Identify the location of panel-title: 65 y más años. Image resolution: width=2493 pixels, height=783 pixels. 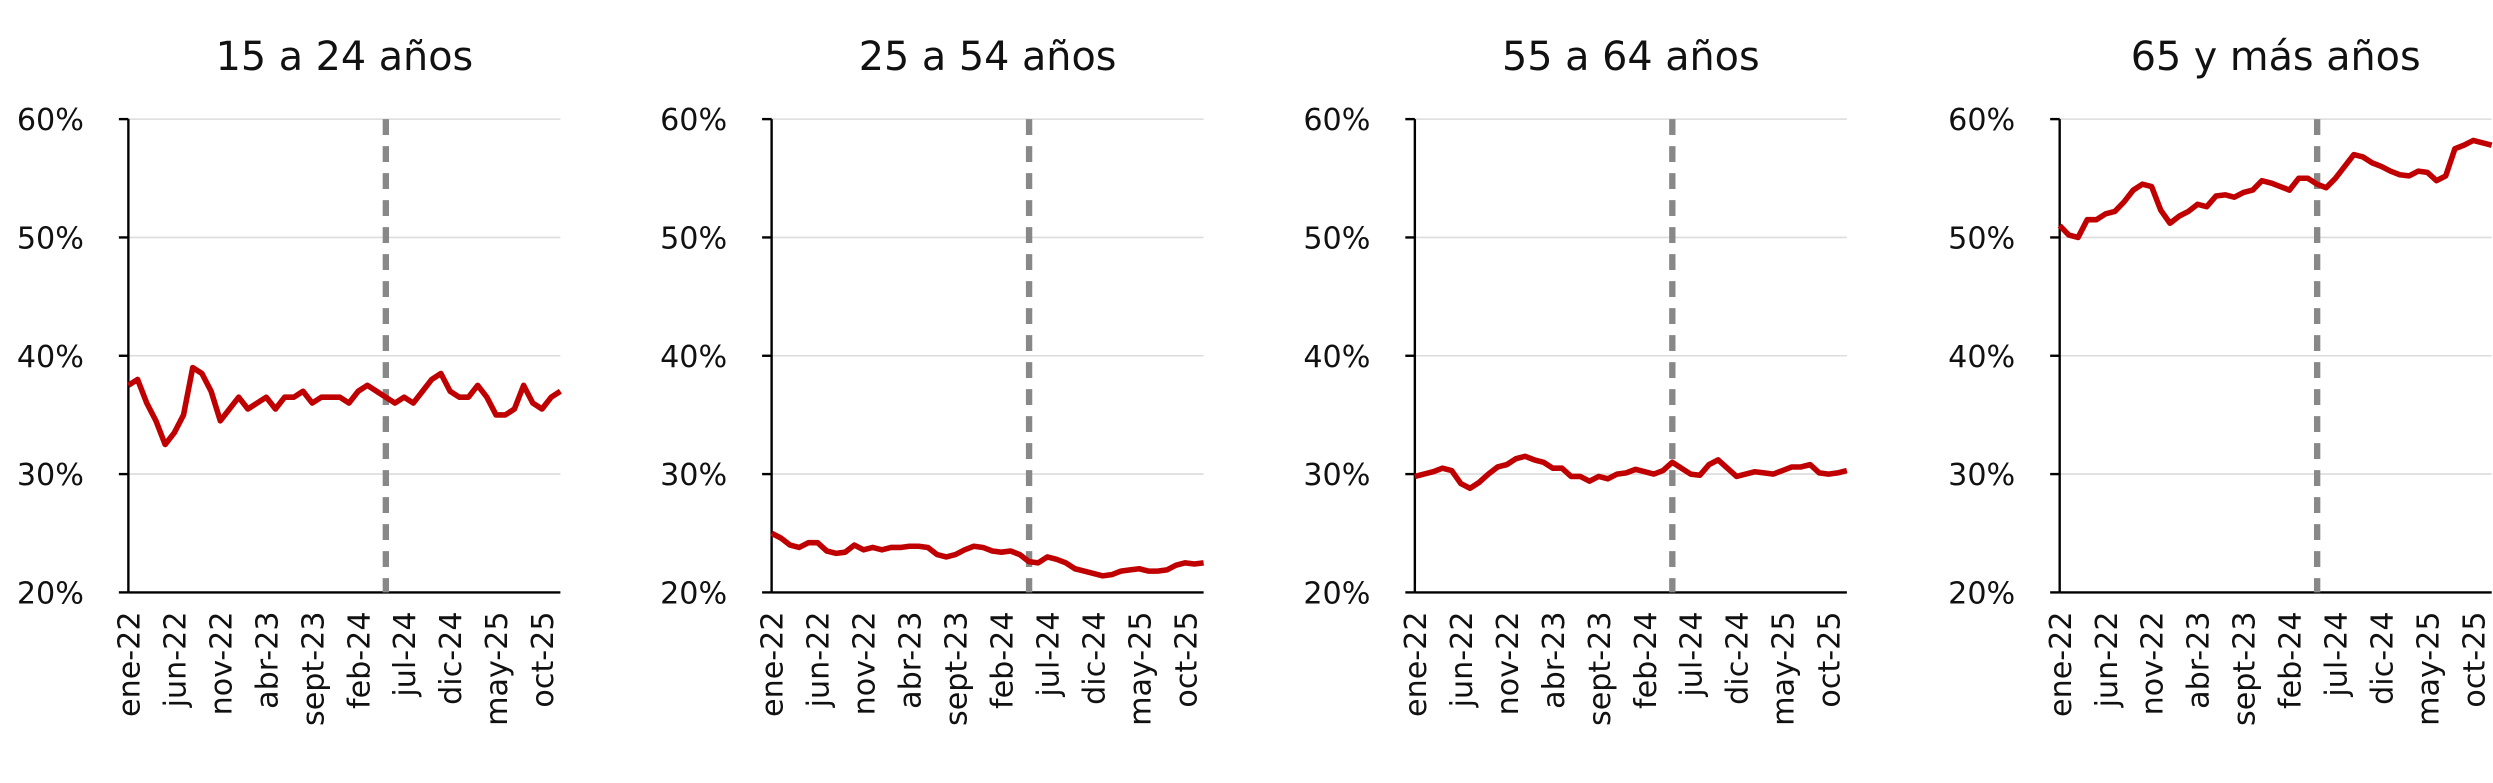
(2276, 57).